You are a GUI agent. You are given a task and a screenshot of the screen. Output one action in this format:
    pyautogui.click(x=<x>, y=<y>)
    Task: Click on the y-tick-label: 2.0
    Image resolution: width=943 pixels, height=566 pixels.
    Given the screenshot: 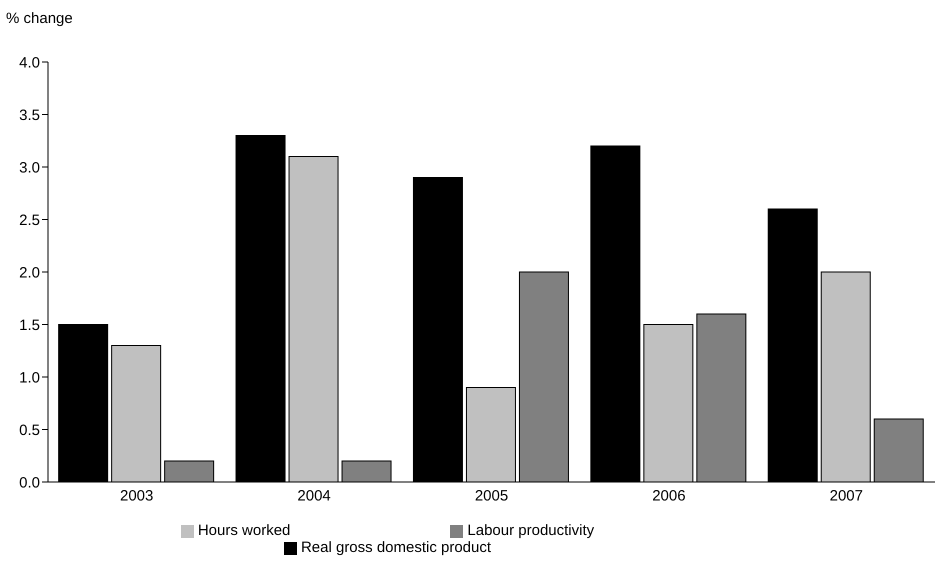 What is the action you would take?
    pyautogui.click(x=29, y=273)
    